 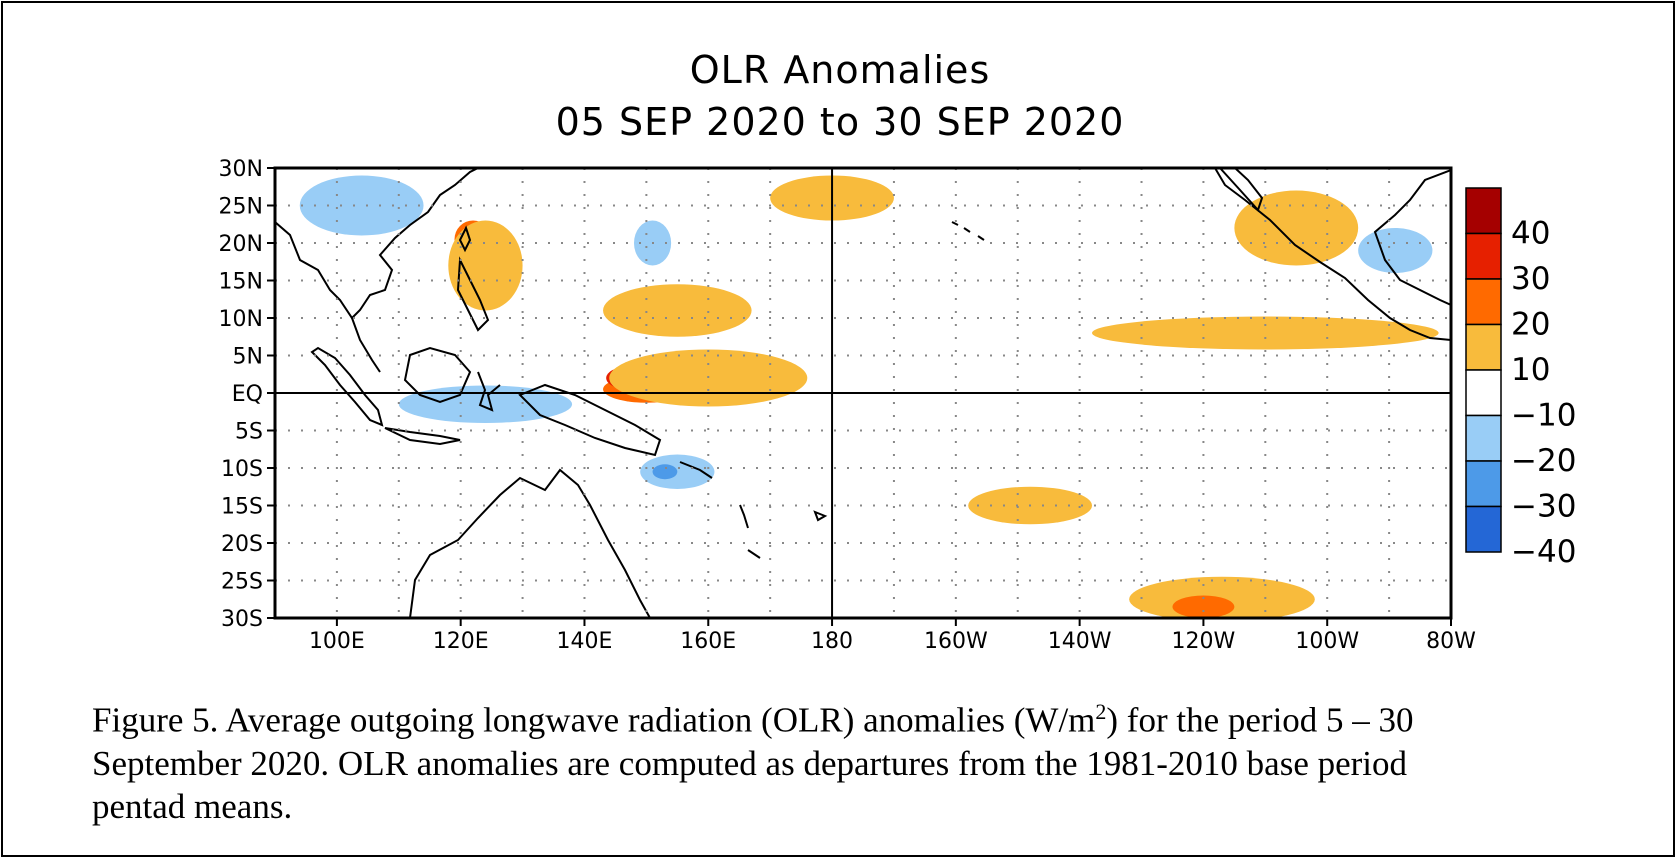 I want to click on coastline-solomon, so click(x=696, y=470).